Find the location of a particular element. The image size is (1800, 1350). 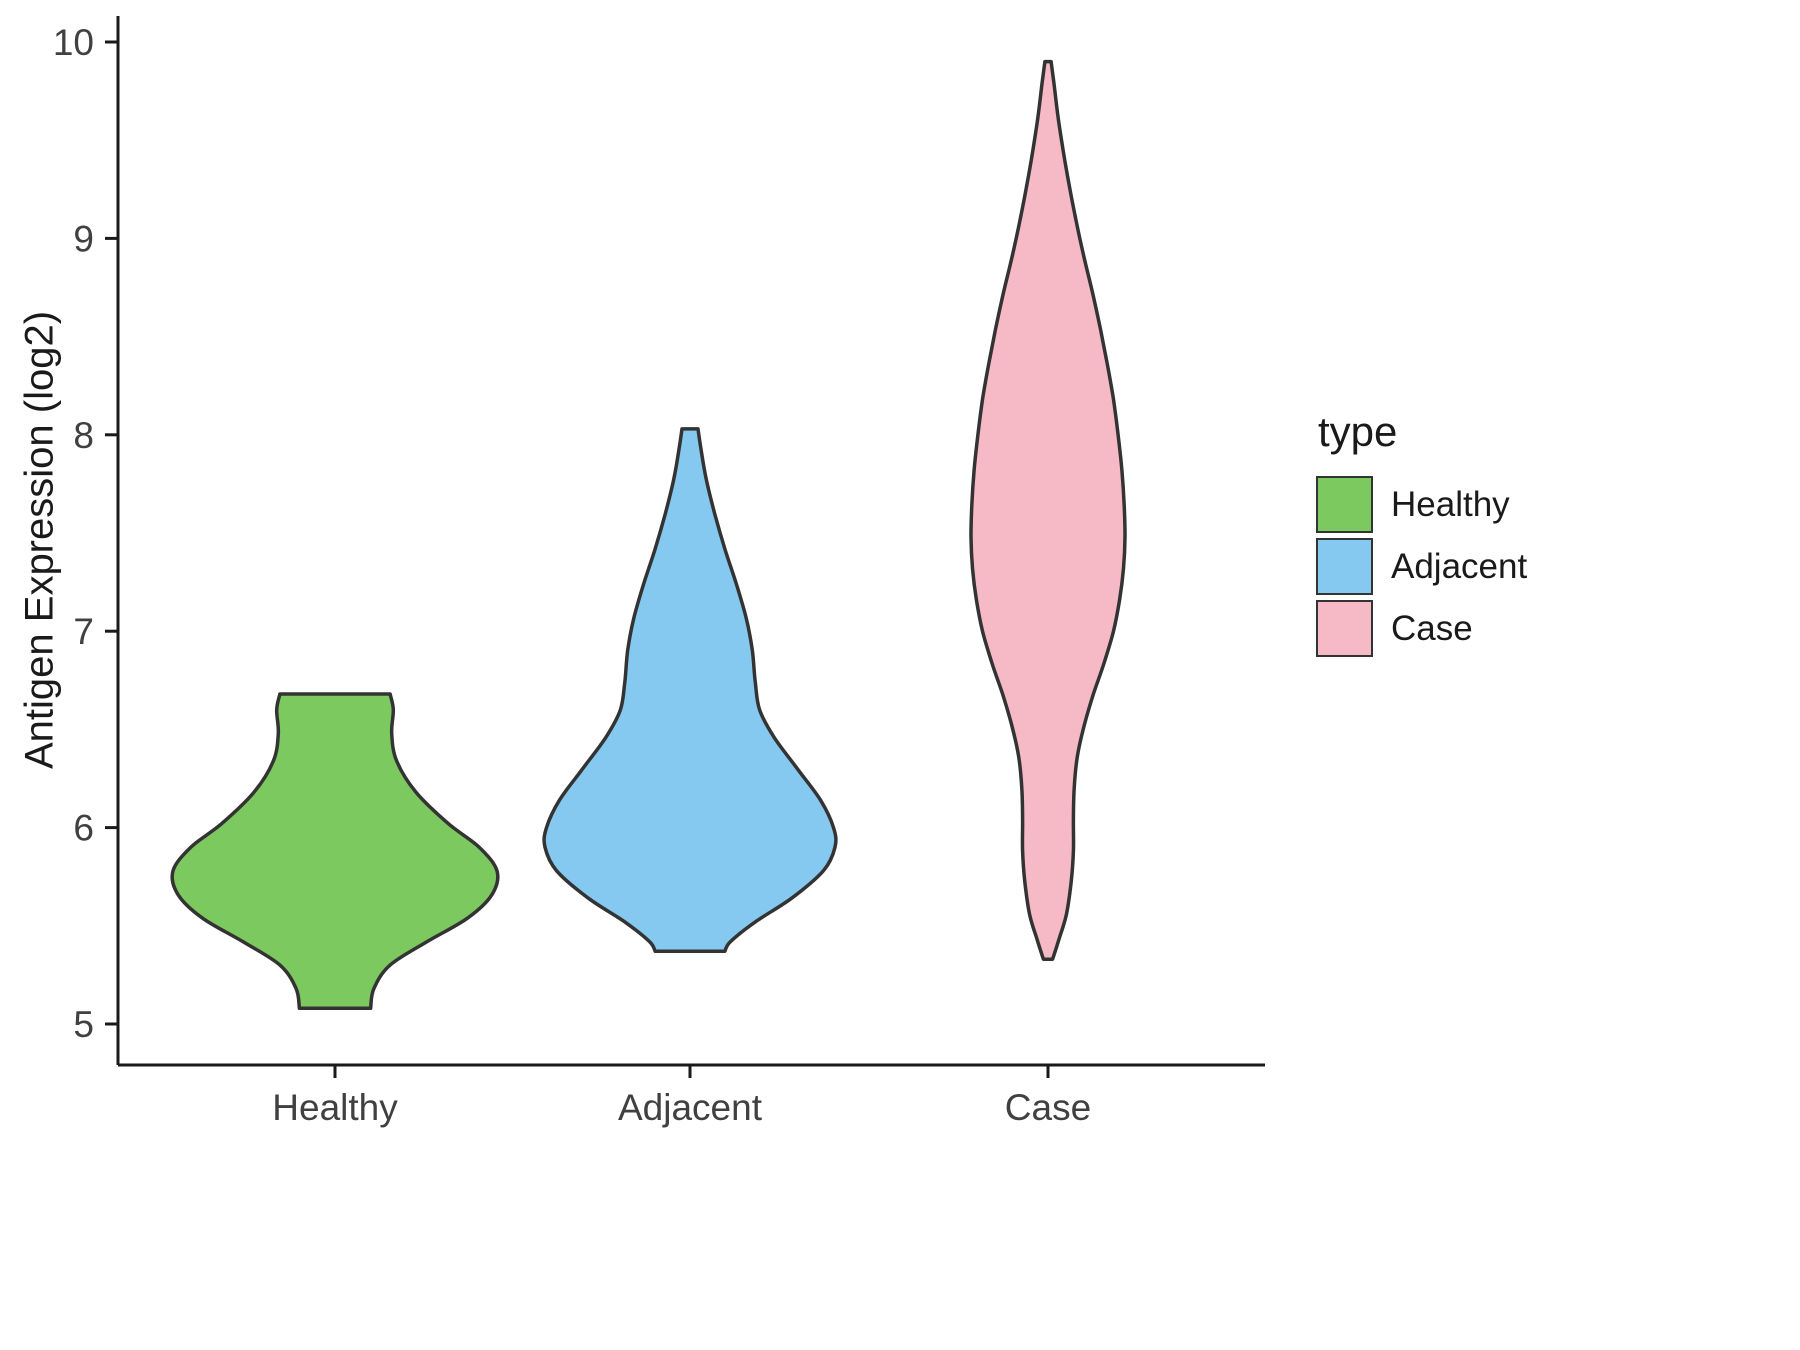

legend-swatch-healthy is located at coordinates (1344, 504).